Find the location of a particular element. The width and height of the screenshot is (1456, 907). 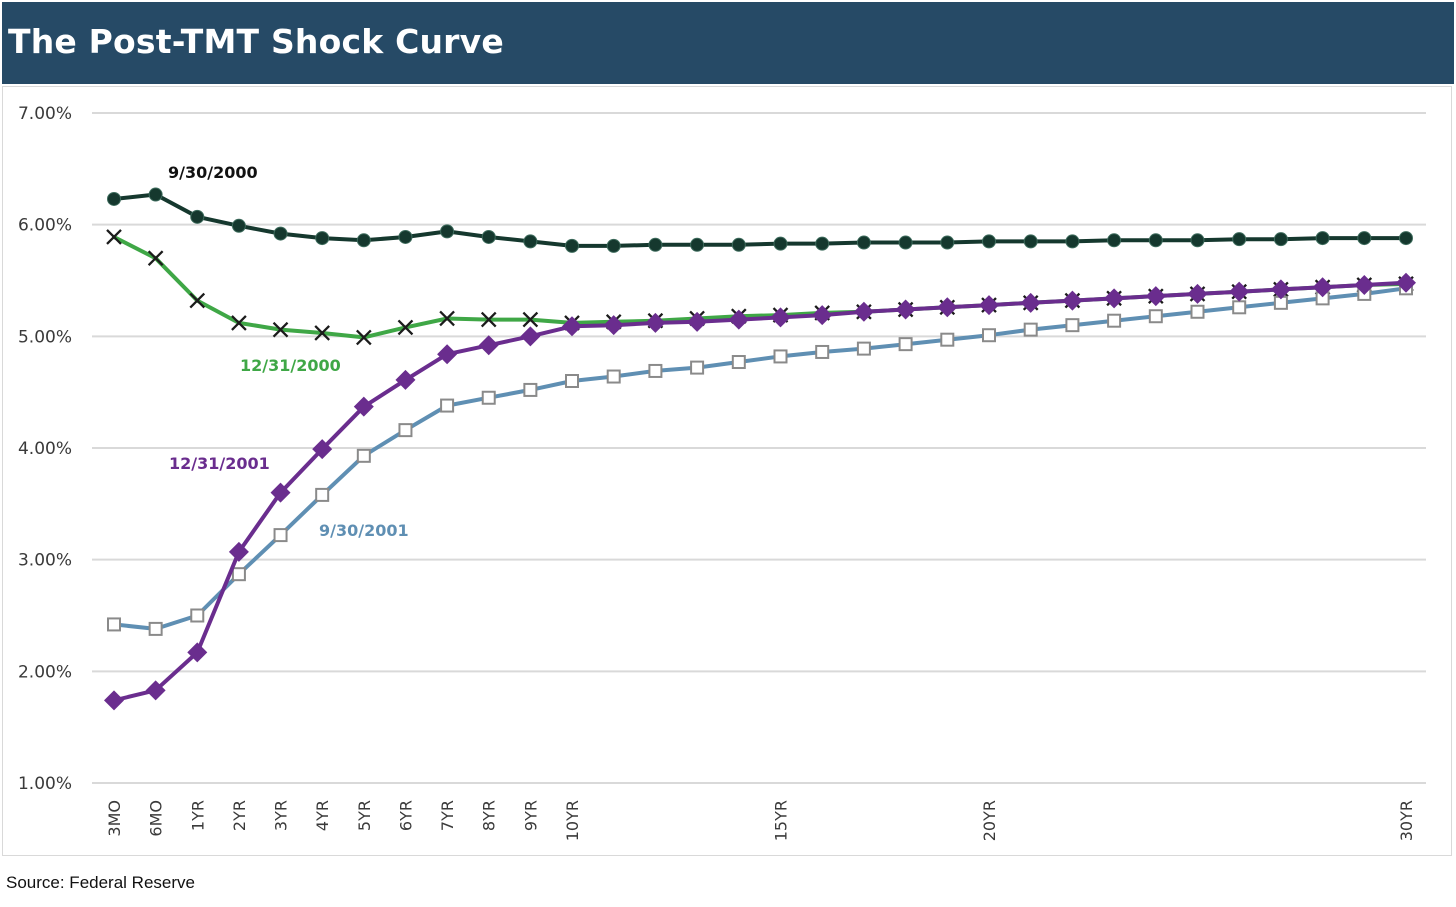

chart-header: The Post-TMT Shock Curve is located at coordinates (728, 43).